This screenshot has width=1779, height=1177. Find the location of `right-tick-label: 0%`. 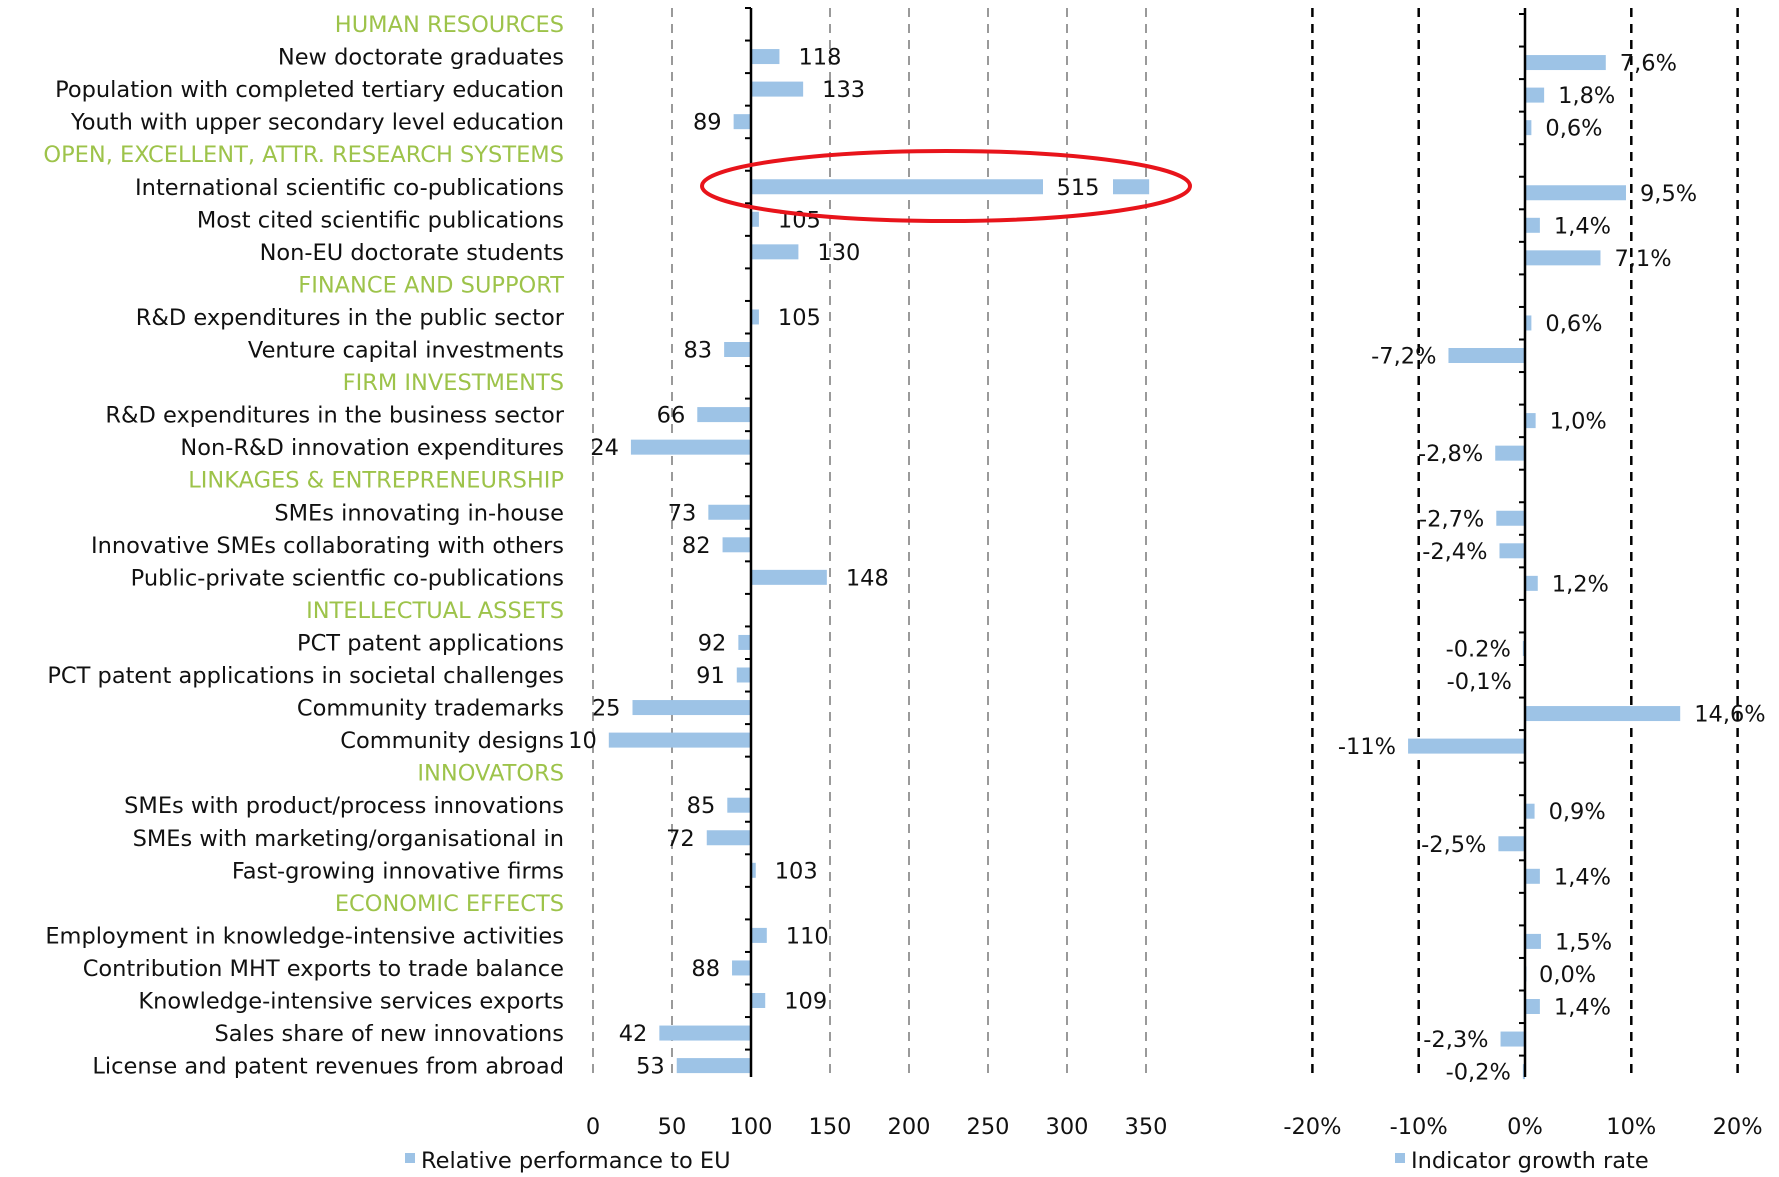

right-tick-label: 0% is located at coordinates (1525, 1127).